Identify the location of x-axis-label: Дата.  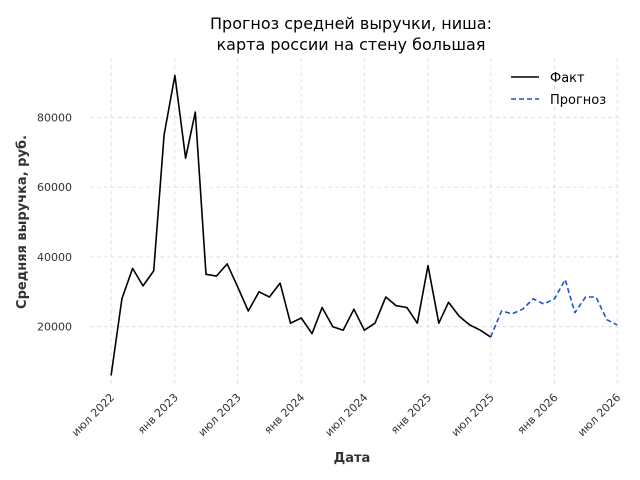
(352, 458).